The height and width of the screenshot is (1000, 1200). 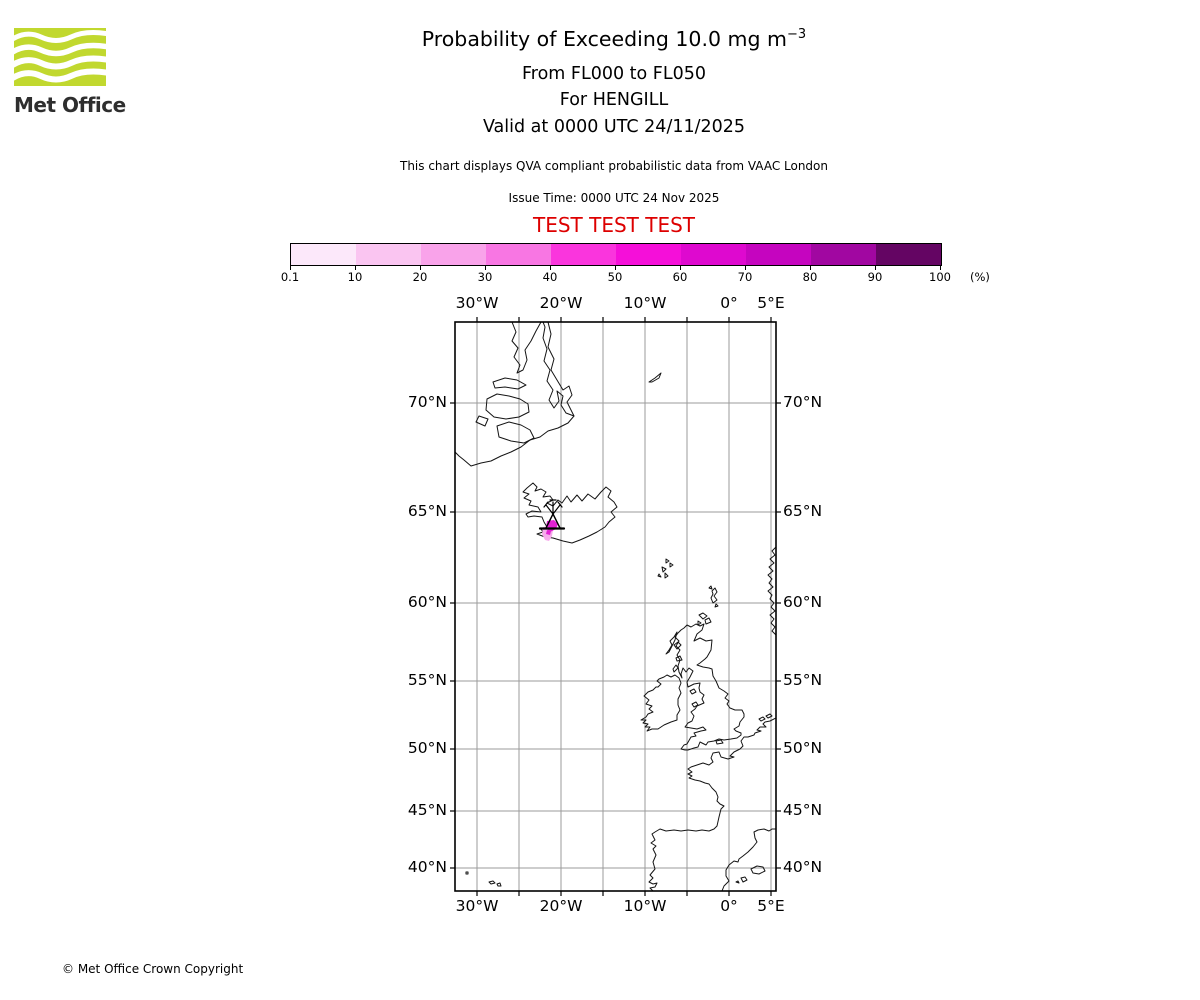 I want to click on copyright-text: © Met Office Crown Copyright, so click(x=153, y=969).